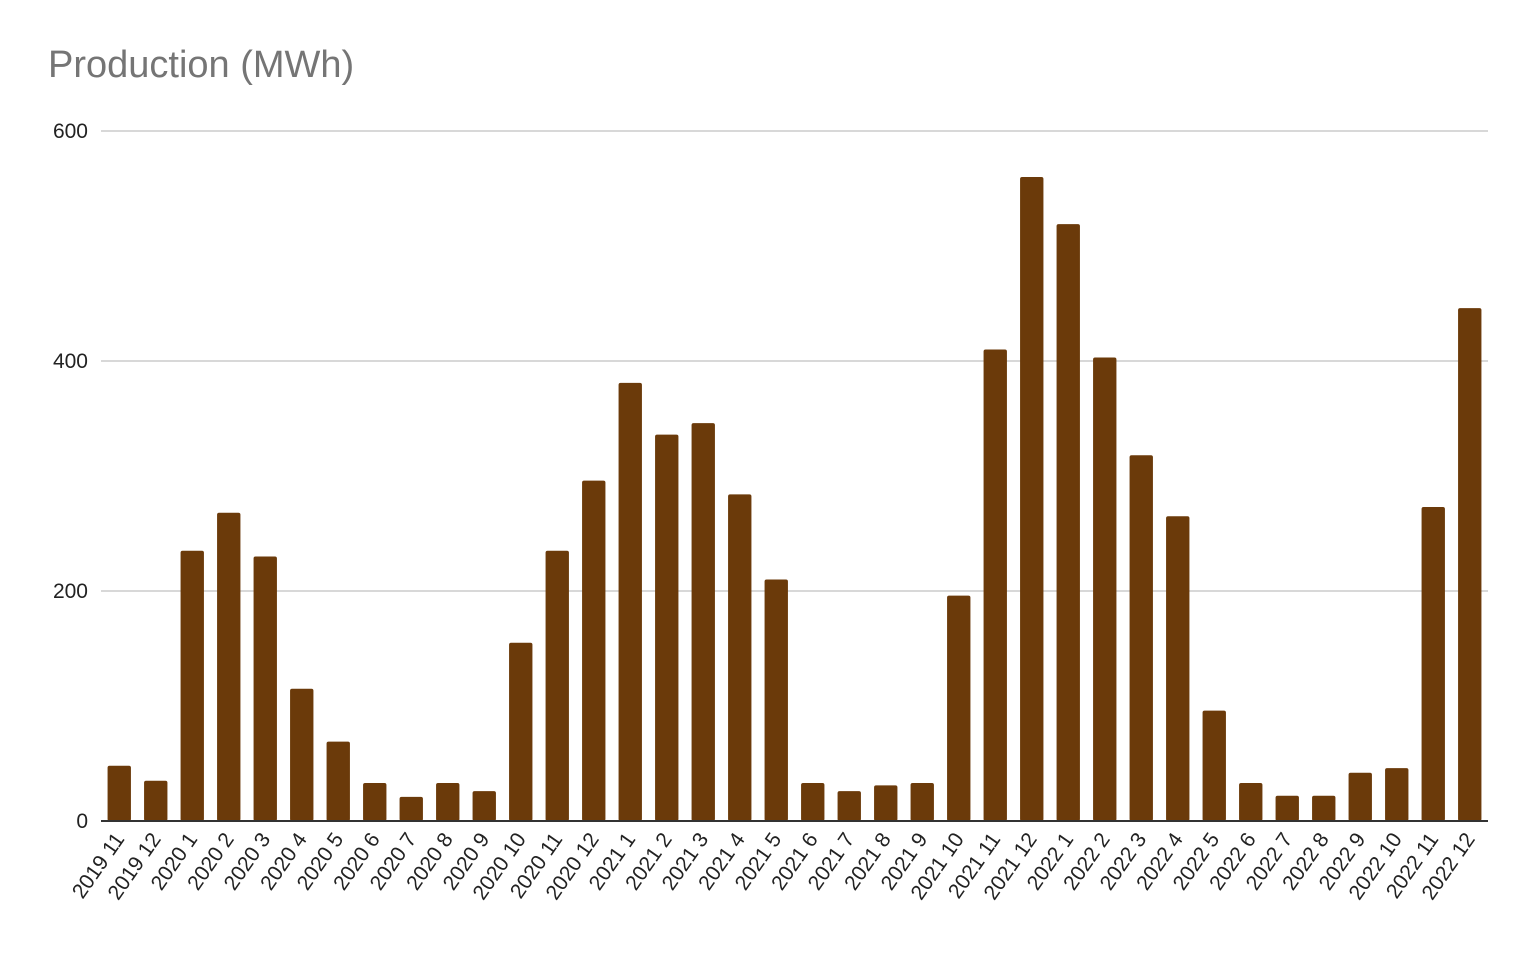  What do you see at coordinates (70, 131) in the screenshot?
I see `y-tick-label: 600` at bounding box center [70, 131].